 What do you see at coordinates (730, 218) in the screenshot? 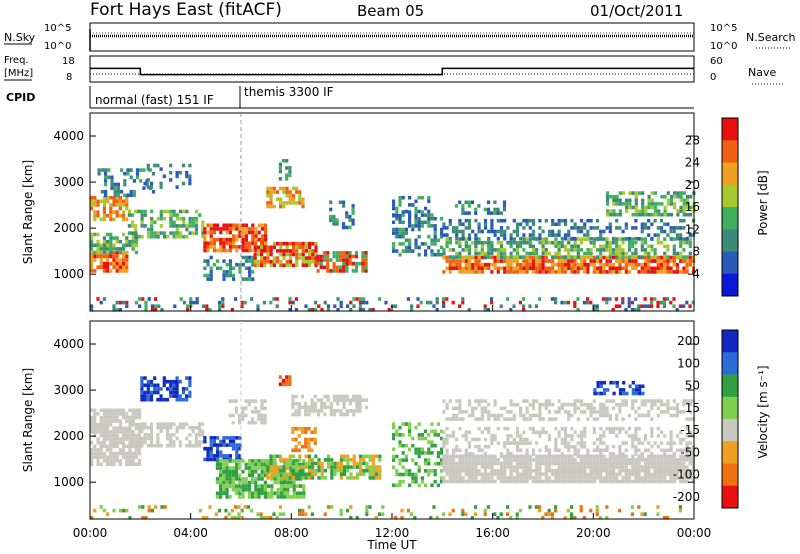
I see `colorbar-segment` at bounding box center [730, 218].